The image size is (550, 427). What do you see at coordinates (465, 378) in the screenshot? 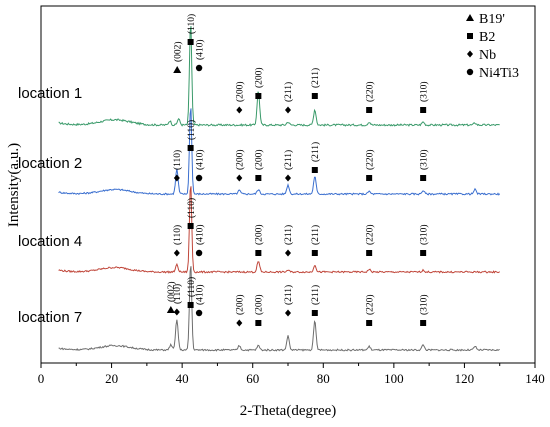
I see `x-tick-label: 120` at bounding box center [465, 378].